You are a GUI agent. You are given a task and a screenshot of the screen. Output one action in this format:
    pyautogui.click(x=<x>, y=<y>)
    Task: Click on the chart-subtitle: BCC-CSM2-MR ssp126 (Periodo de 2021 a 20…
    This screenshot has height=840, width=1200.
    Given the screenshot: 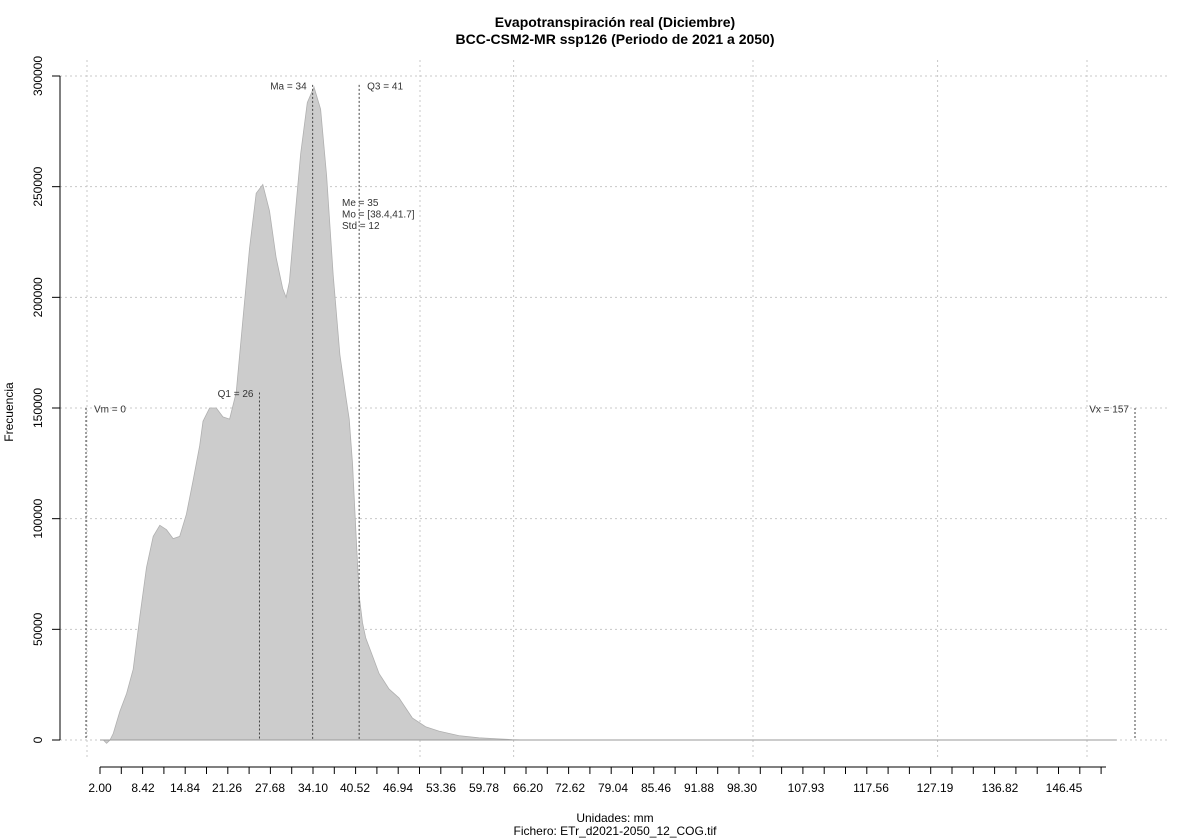 What is the action you would take?
    pyautogui.click(x=615, y=39)
    